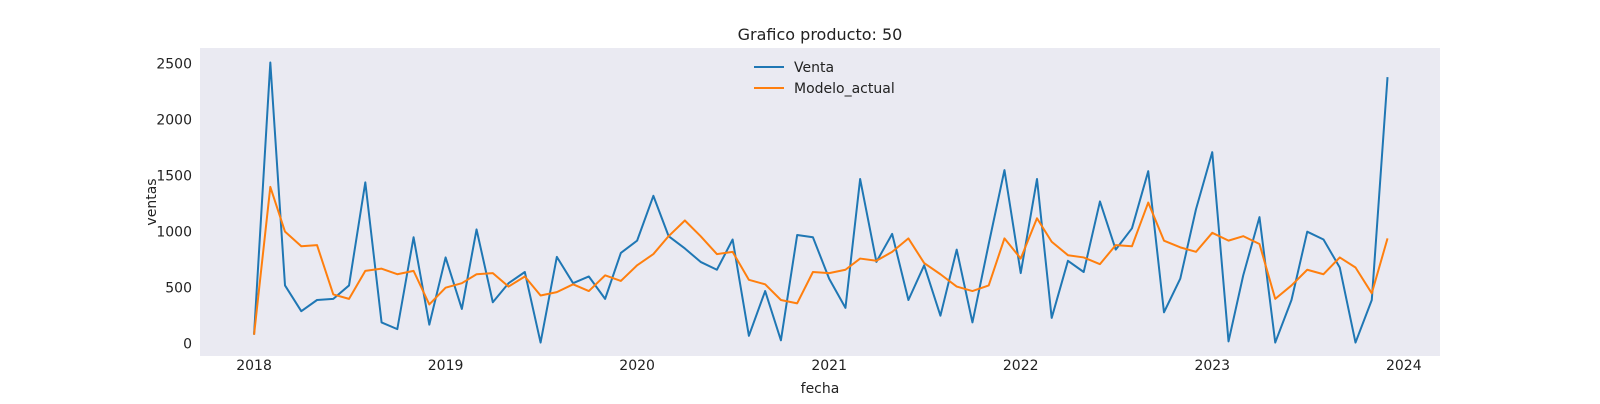 Image resolution: width=1600 pixels, height=404 pixels. Describe the element at coordinates (637, 366) in the screenshot. I see `x-tick-label: 2020` at that location.